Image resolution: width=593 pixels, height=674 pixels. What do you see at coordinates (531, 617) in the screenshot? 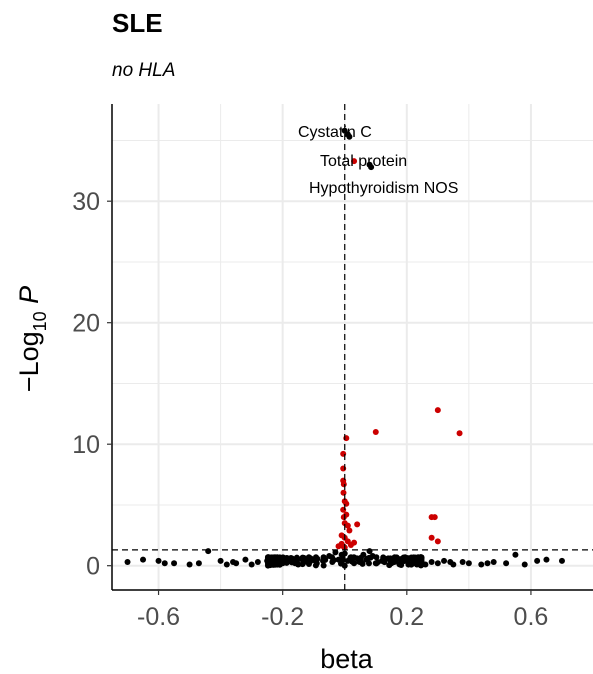
I see `x-tick-label: 0.6` at bounding box center [531, 617].